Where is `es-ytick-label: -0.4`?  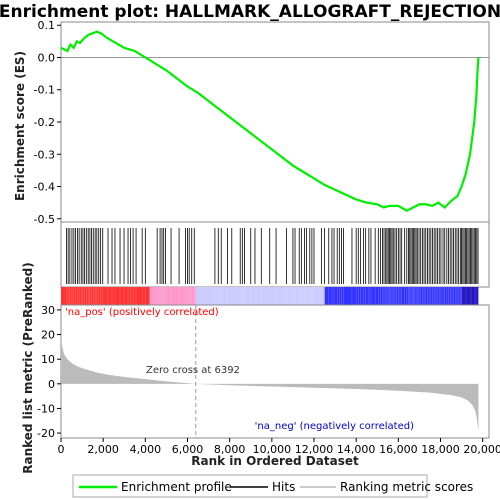 es-ytick-label: -0.4 is located at coordinates (44, 187).